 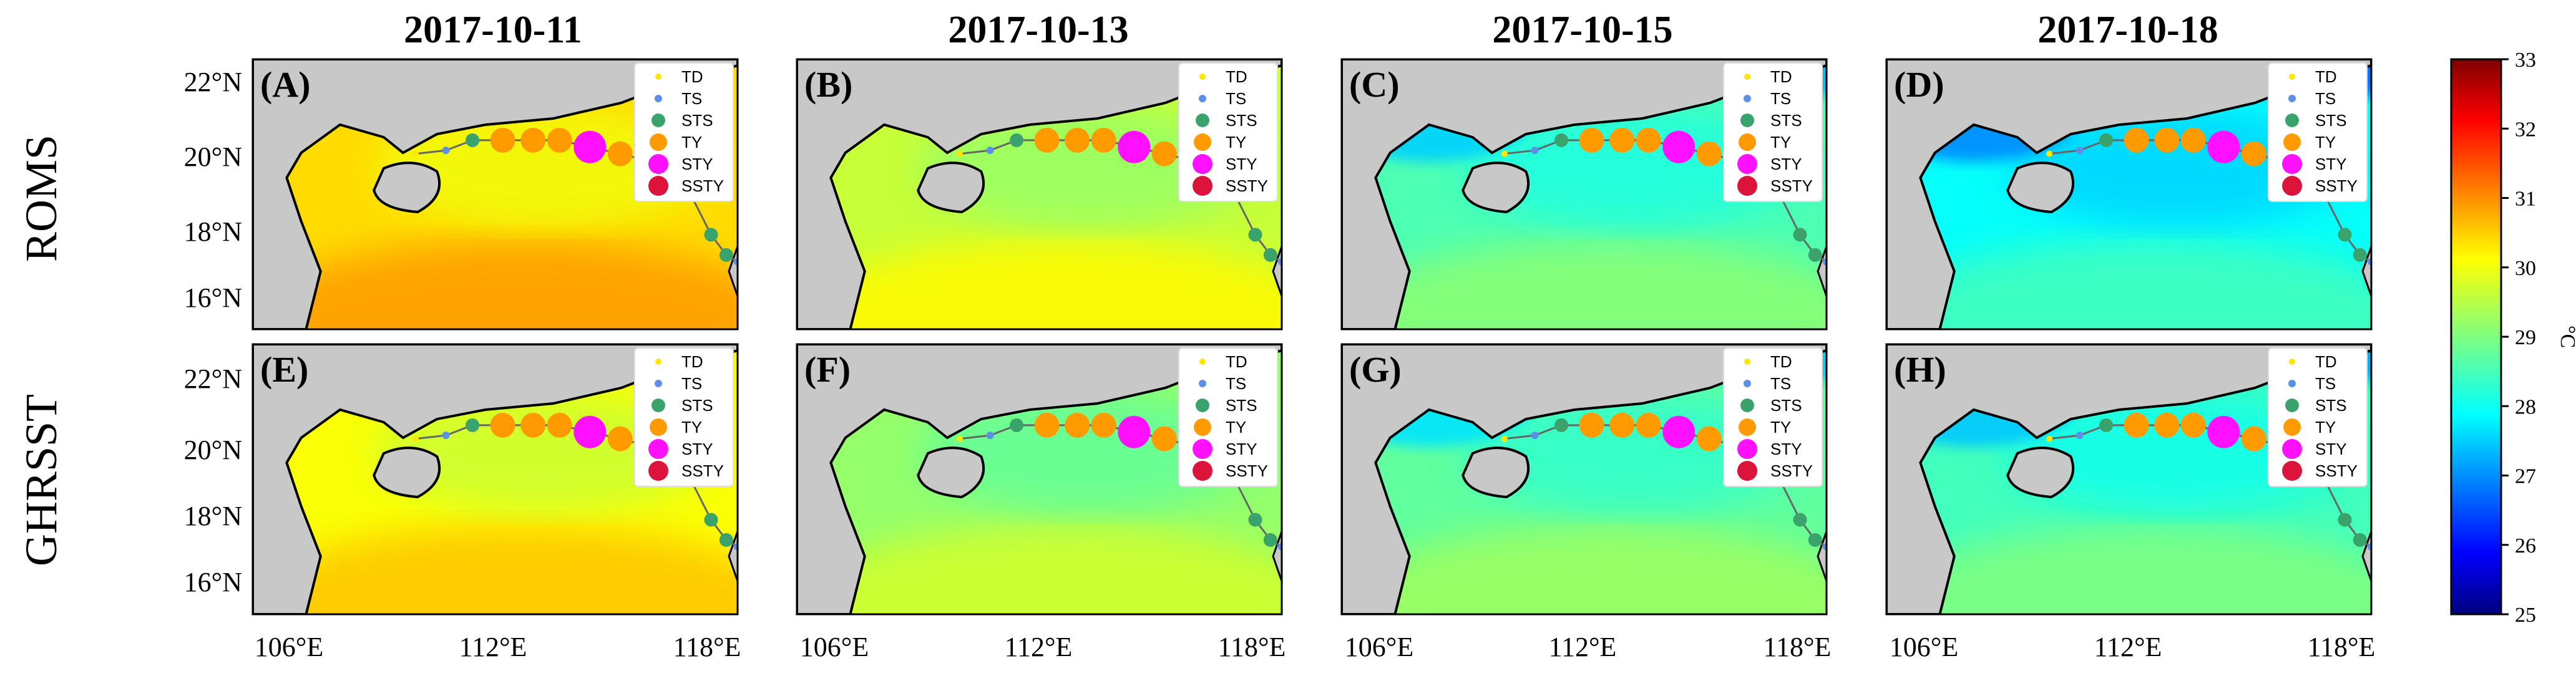 I want to click on colorbar-tick-label: 28, so click(x=2525, y=406).